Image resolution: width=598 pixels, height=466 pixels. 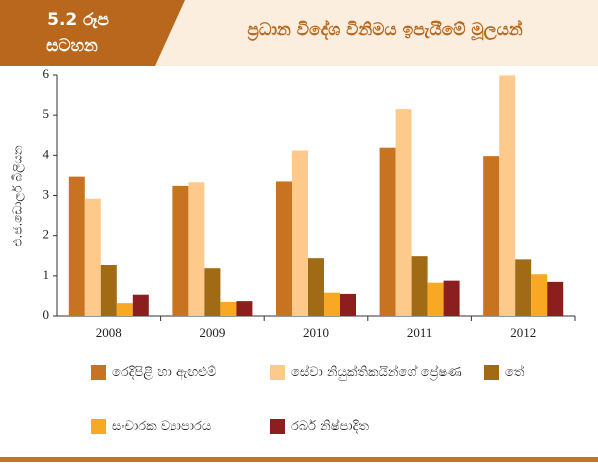 I want to click on y-tick-label: 3, so click(x=46, y=193).